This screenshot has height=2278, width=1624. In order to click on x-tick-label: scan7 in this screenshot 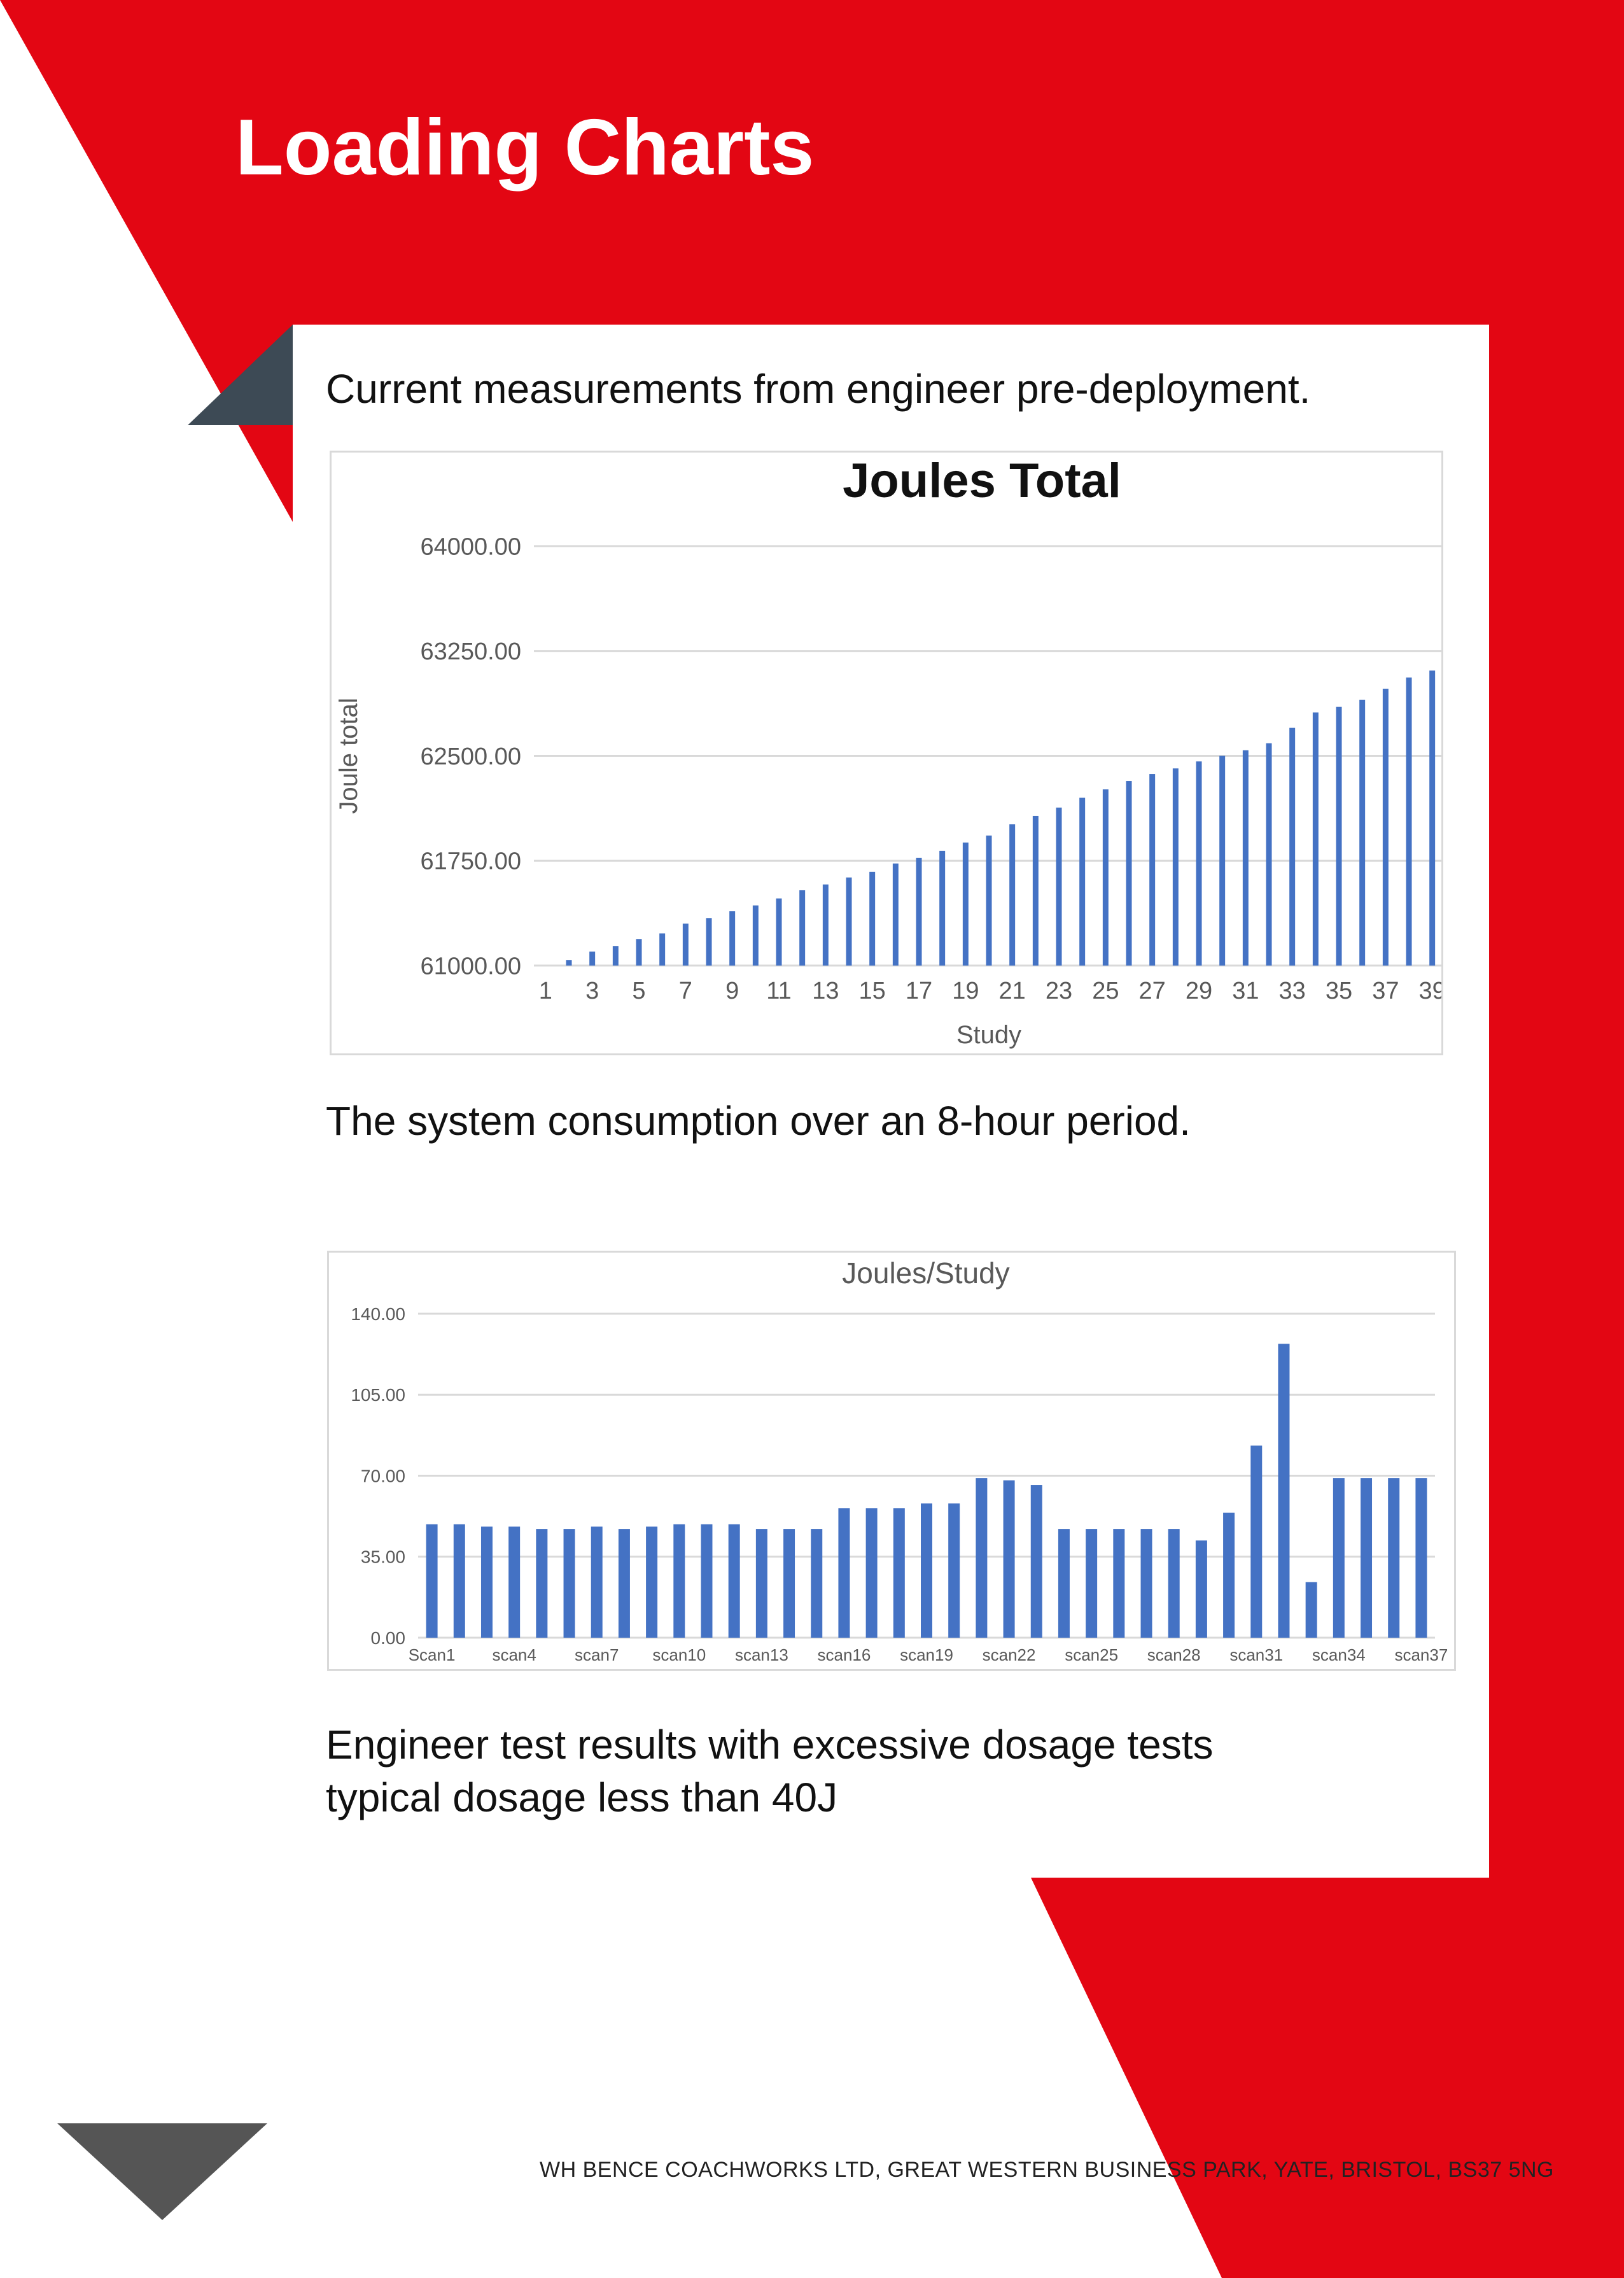, I will do `click(597, 1654)`.